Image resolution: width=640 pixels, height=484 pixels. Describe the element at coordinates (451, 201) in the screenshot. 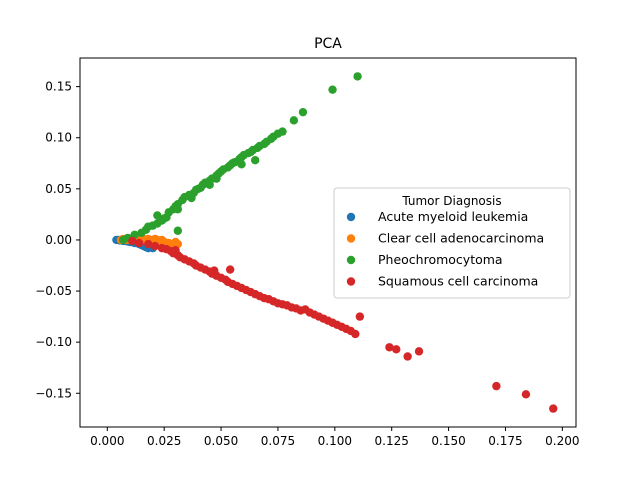

I see `legend-title: Tumor Diagnosis` at that location.